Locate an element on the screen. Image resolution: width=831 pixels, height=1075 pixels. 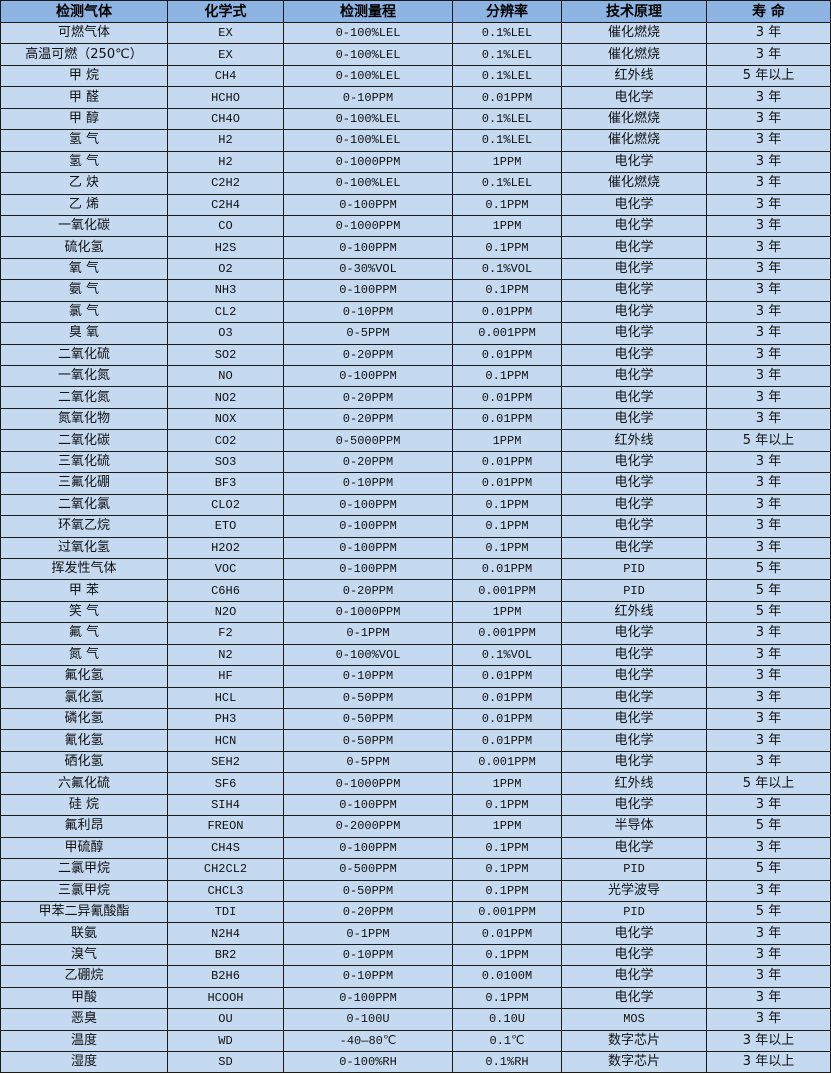
table-row: 臭 氧 O3 0-5PPM 0.001PPM 电化学 3 年 is located at coordinates (415, 333).